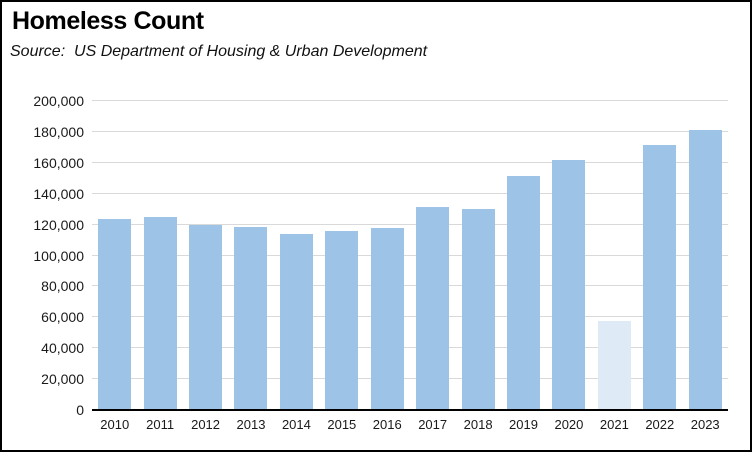  What do you see at coordinates (62, 379) in the screenshot?
I see `y-tick-label-20000: 20,000` at bounding box center [62, 379].